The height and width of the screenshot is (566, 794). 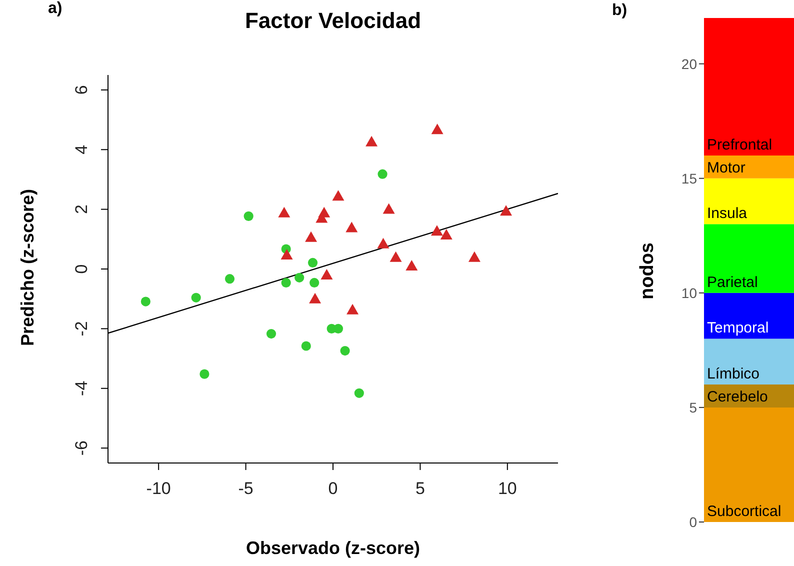 What do you see at coordinates (738, 328) in the screenshot?
I see `series-label: Temporal` at bounding box center [738, 328].